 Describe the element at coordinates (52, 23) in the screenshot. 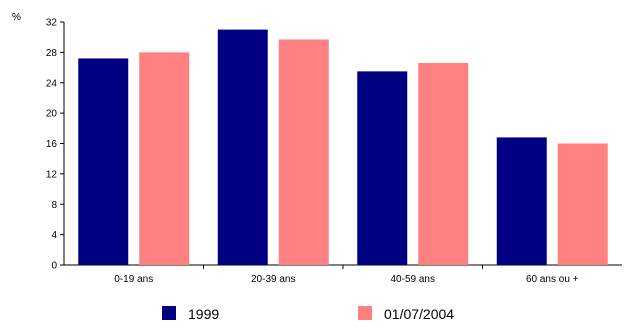

I see `y-tick-label: 32` at that location.